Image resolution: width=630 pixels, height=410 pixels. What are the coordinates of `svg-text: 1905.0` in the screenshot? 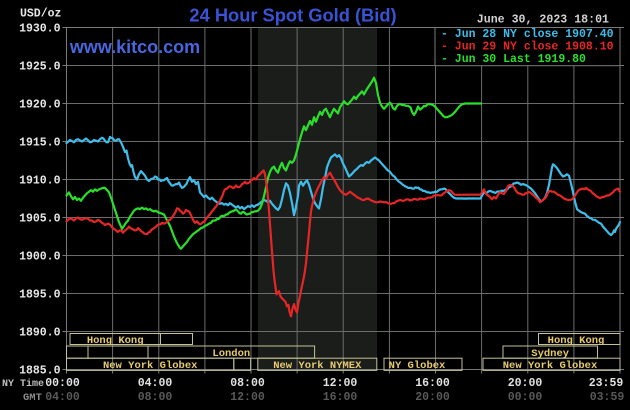 It's located at (40, 219).